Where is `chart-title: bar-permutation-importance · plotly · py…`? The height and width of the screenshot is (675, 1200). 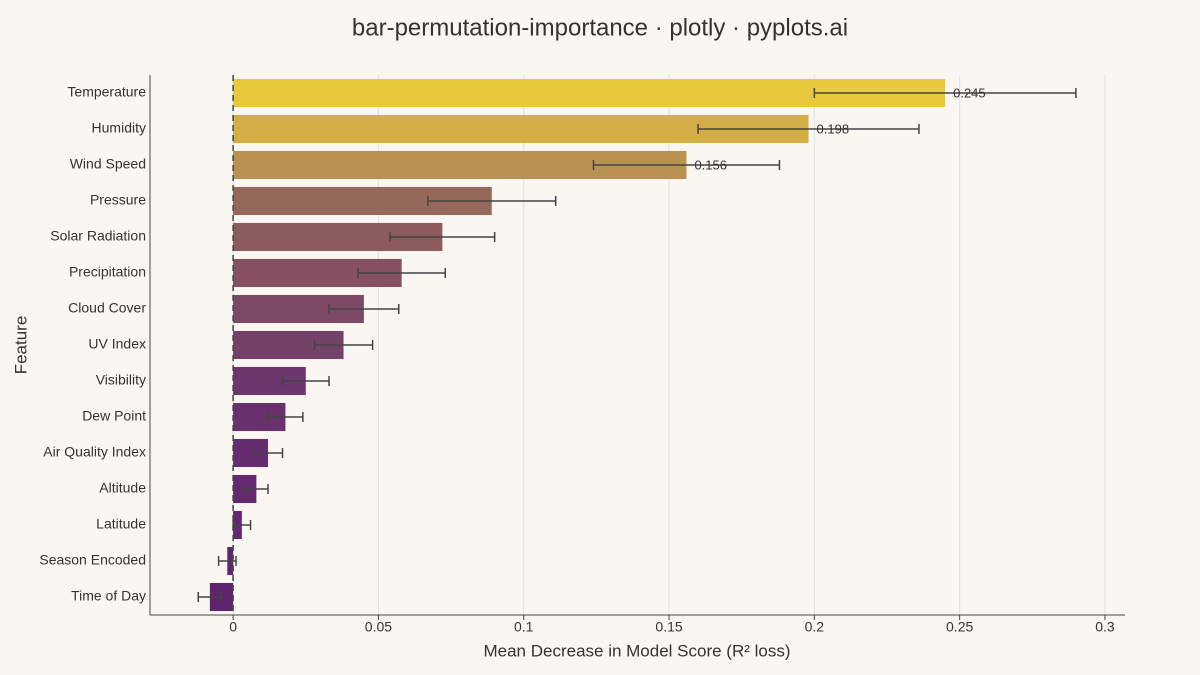 chart-title: bar-permutation-importance · plotly · py… is located at coordinates (600, 27).